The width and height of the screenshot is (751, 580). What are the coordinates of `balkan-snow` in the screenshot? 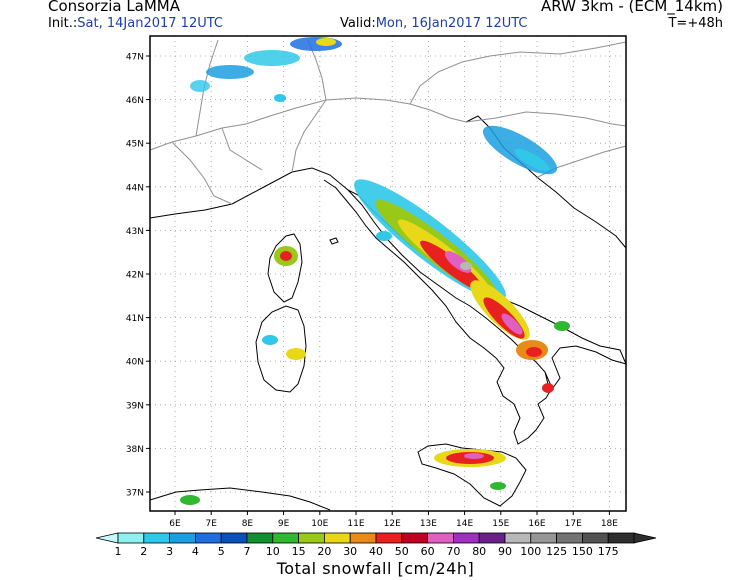 It's located at (520, 150).